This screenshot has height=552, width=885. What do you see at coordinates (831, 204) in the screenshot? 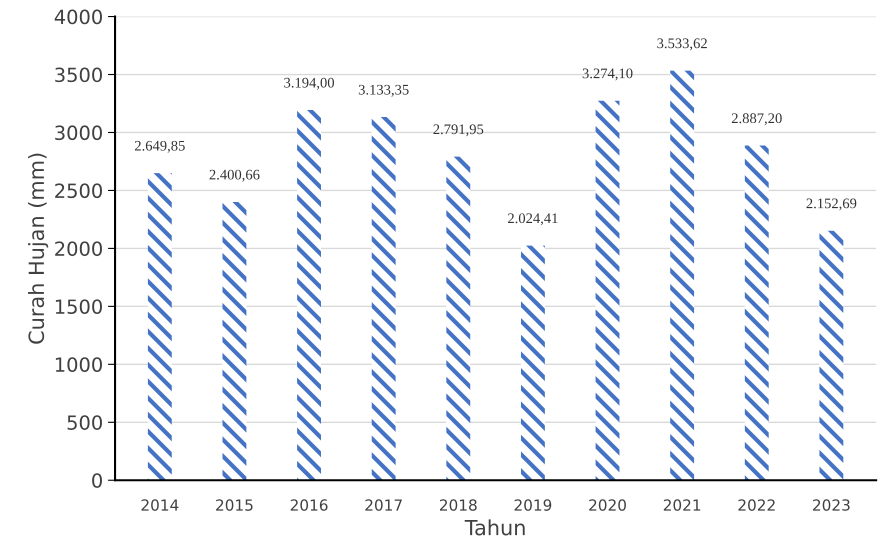
I see `data-label: 2.152,69` at bounding box center [831, 204].